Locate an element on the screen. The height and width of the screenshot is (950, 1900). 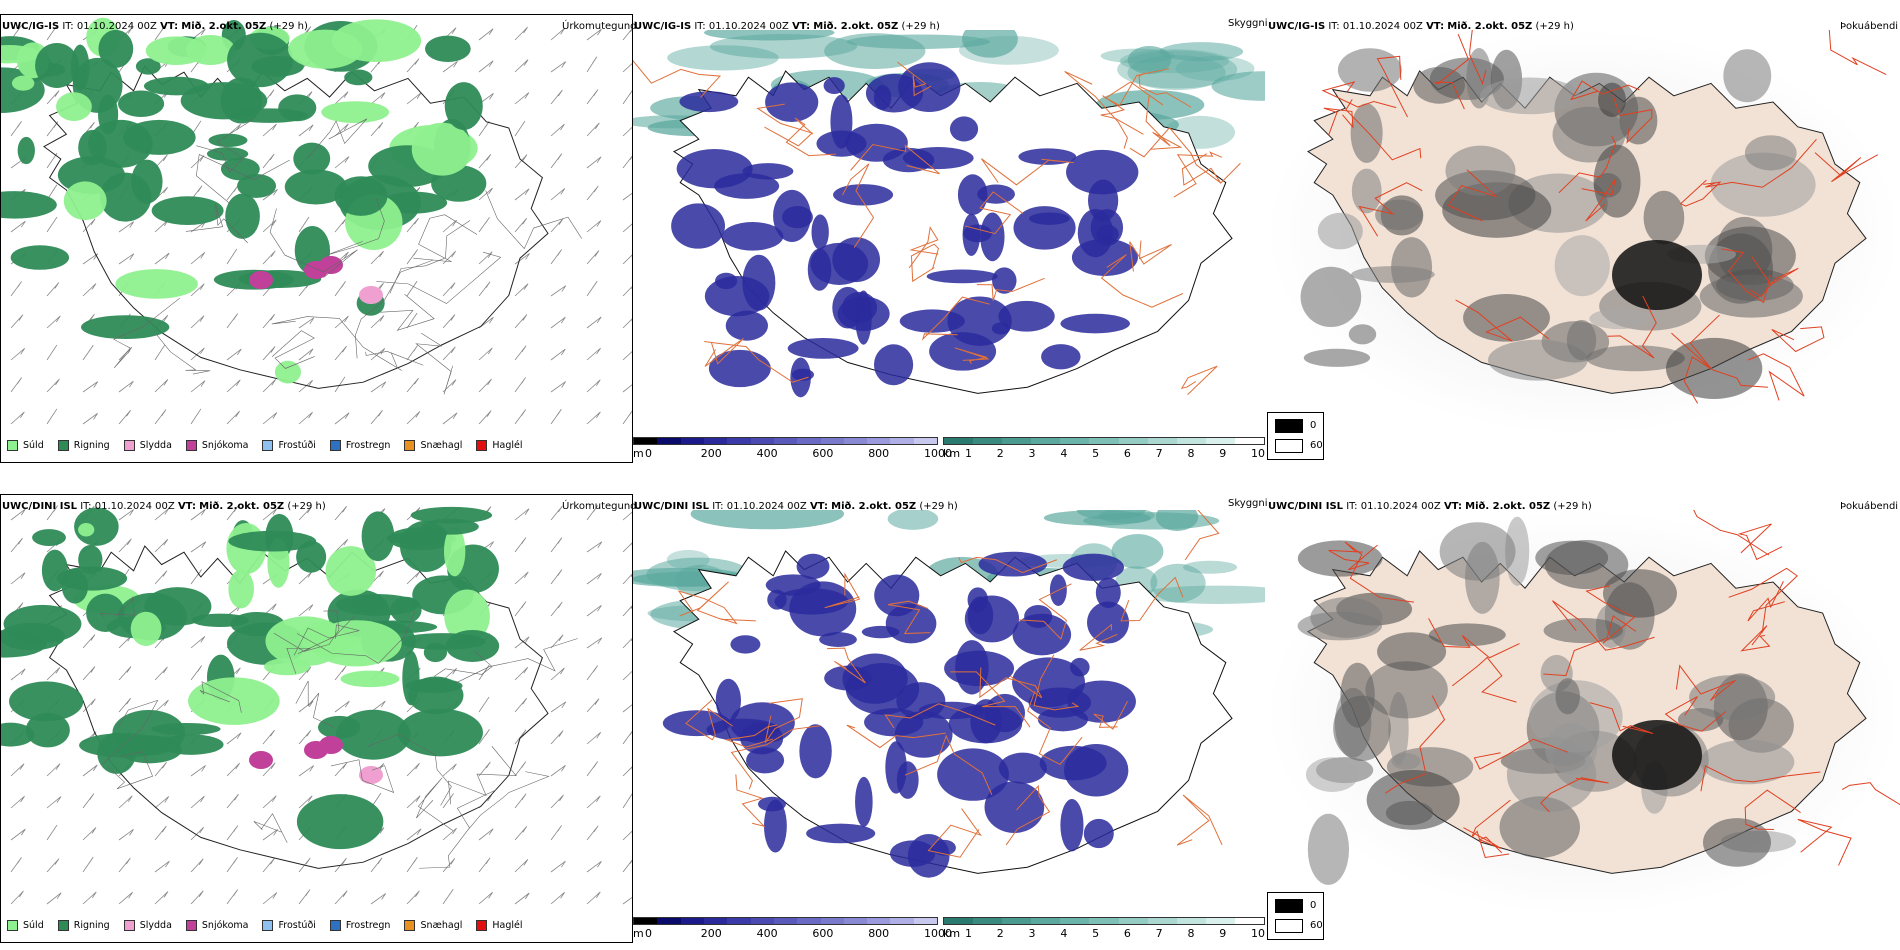
colorbar-tick-label: 9 is located at coordinates (1223, 933).